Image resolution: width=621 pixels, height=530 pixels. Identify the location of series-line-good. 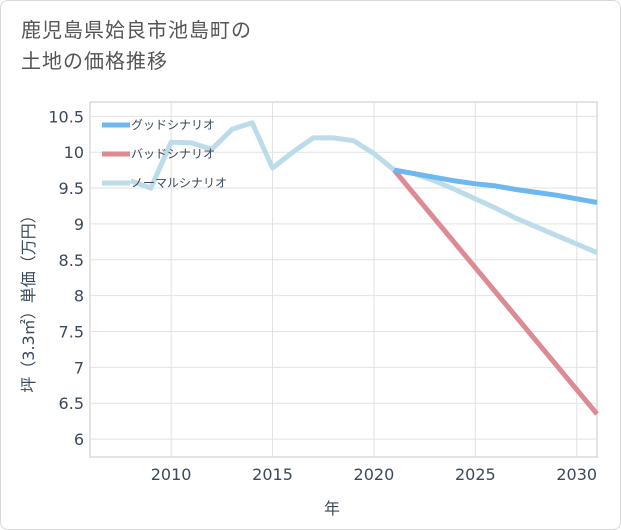
(495, 186).